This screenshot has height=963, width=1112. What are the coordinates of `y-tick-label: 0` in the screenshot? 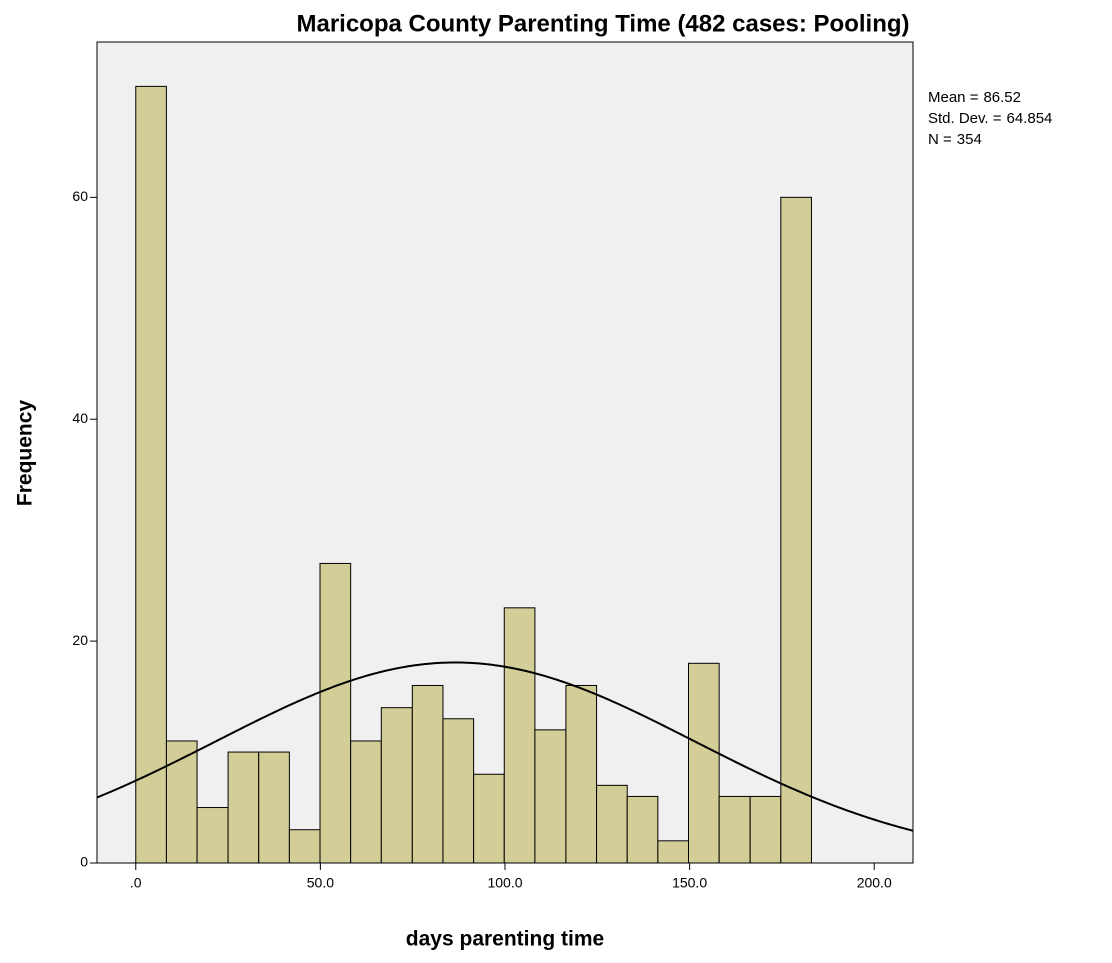 It's located at (84, 862).